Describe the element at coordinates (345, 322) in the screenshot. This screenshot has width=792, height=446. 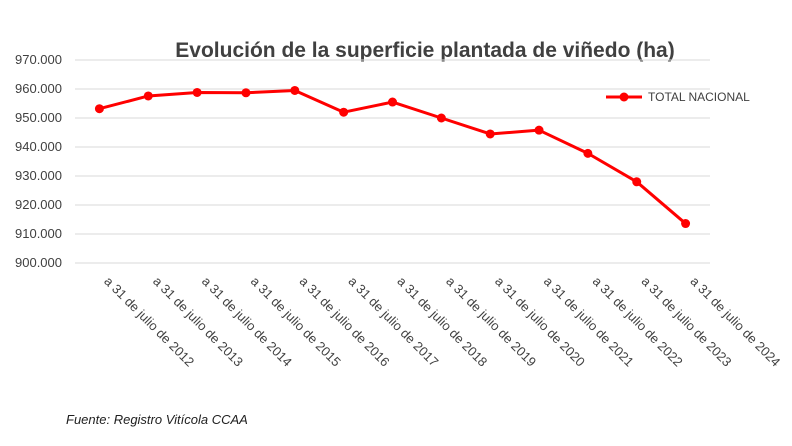
I see `x-tick-label: a 31 de julio de 2016` at that location.